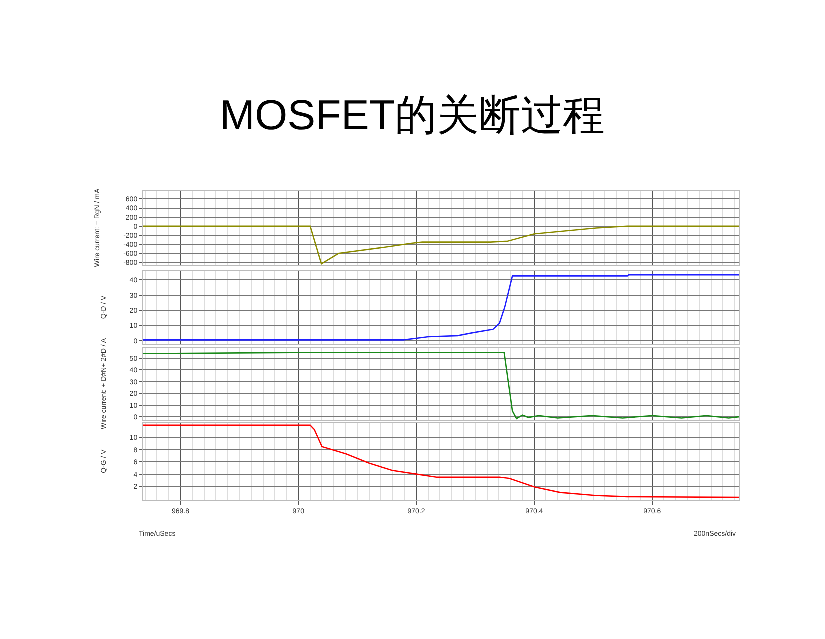 The image size is (825, 639). What do you see at coordinates (412, 115) in the screenshot?
I see `chart-title: MOSFET的关断过程` at bounding box center [412, 115].